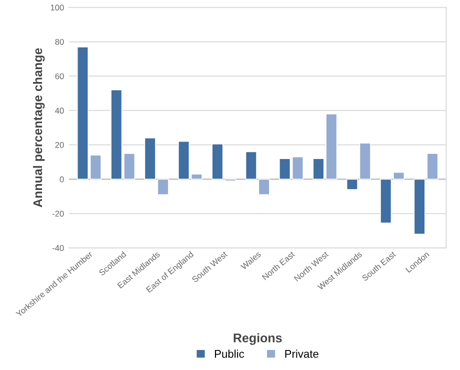  Describe the element at coordinates (59, 145) in the screenshot. I see `y-tick-label: 20` at that location.